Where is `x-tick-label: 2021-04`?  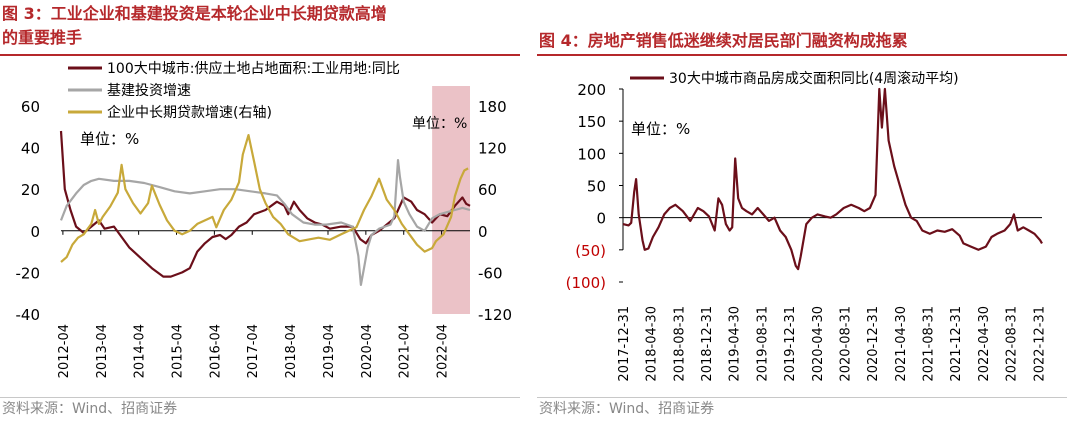
x-tick-label: 2021-04 is located at coordinates (405, 351).